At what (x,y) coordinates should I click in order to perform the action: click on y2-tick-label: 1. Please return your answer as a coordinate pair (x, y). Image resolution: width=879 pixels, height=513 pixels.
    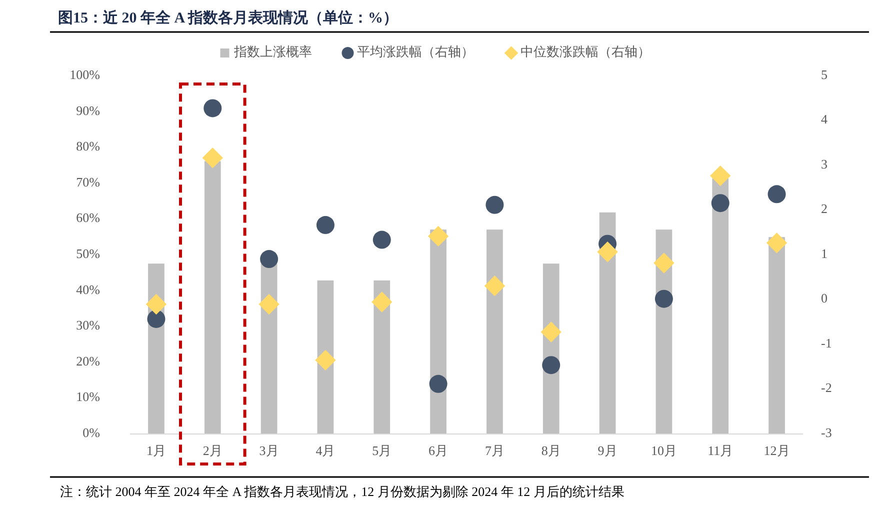
    Looking at the image, I should click on (824, 253).